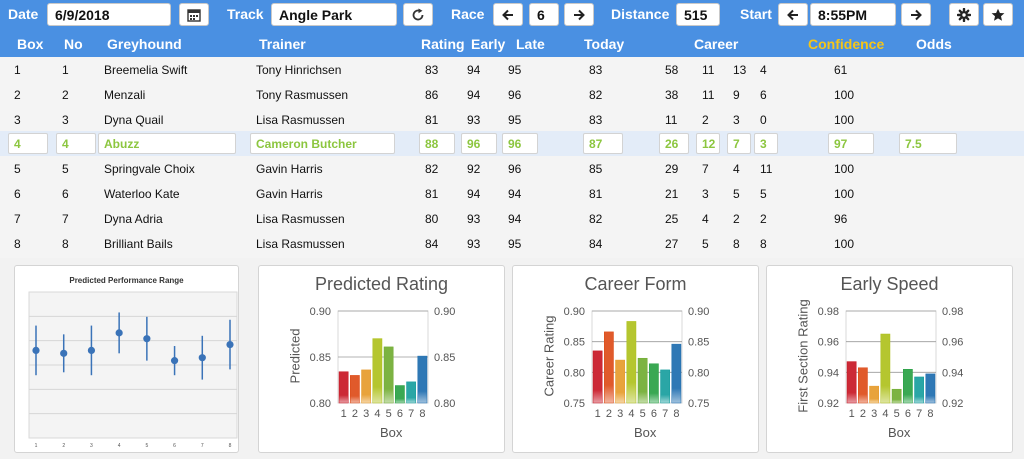 The width and height of the screenshot is (1024, 459). What do you see at coordinates (672, 94) in the screenshot?
I see `cell-career-starts: 38` at bounding box center [672, 94].